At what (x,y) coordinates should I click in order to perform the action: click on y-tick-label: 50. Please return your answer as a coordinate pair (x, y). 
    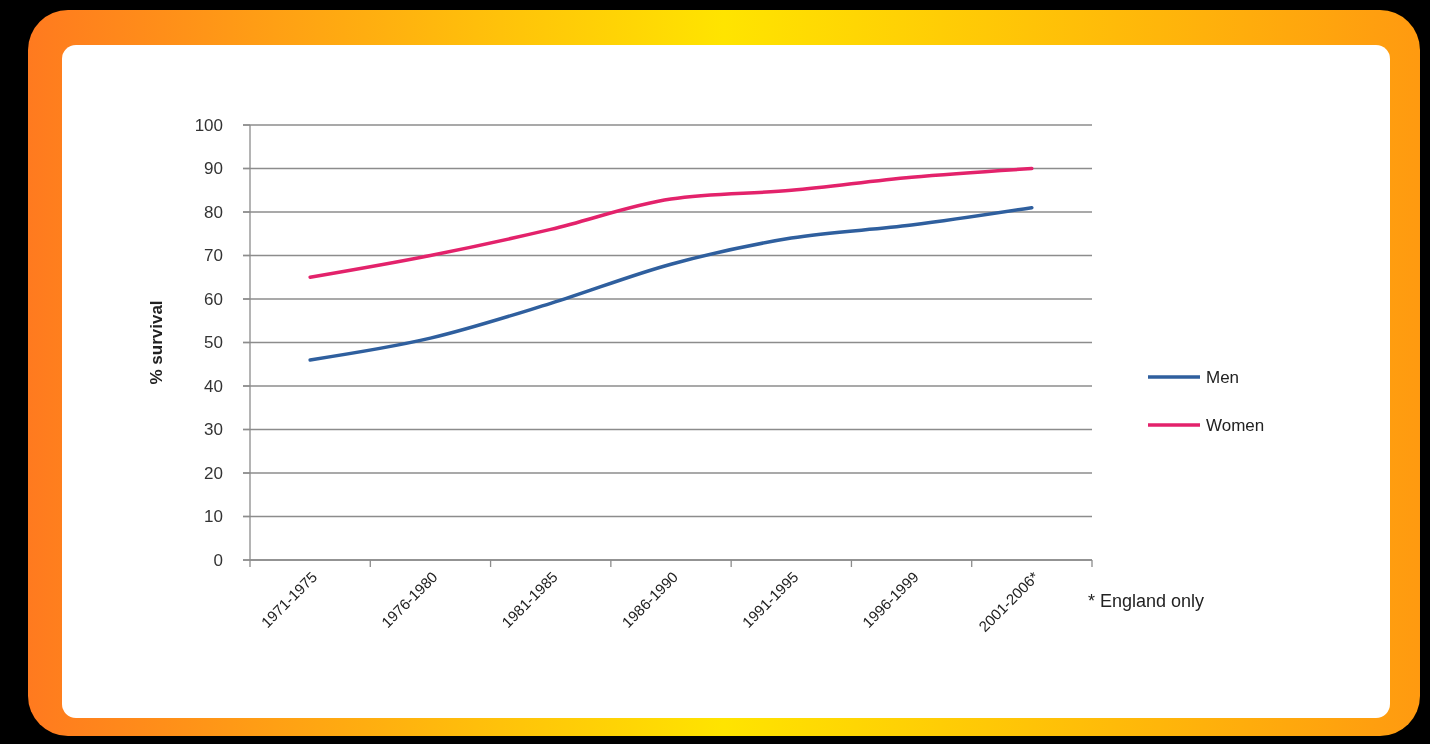
    Looking at the image, I should click on (213, 343).